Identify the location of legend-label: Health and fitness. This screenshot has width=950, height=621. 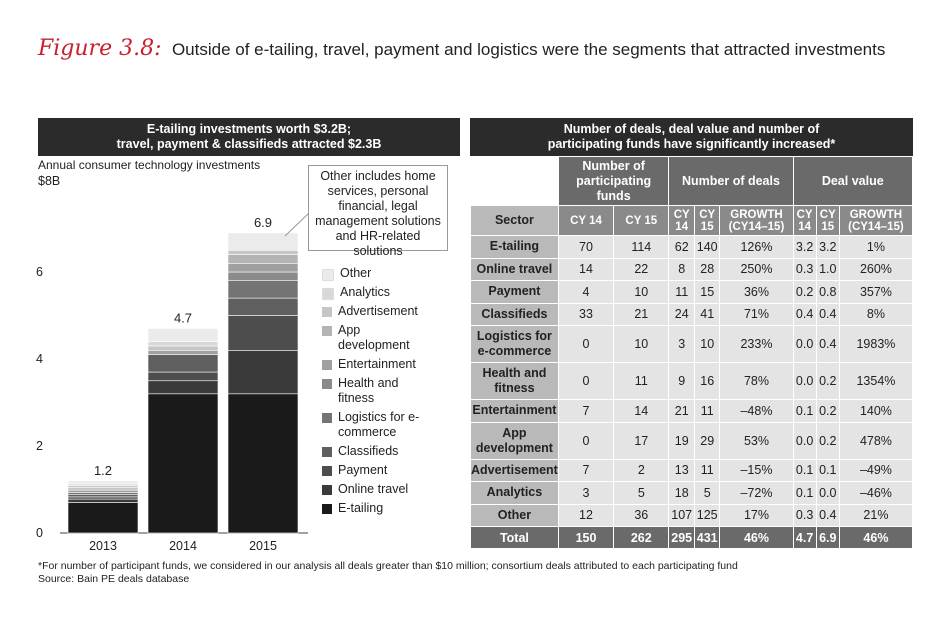
(368, 390).